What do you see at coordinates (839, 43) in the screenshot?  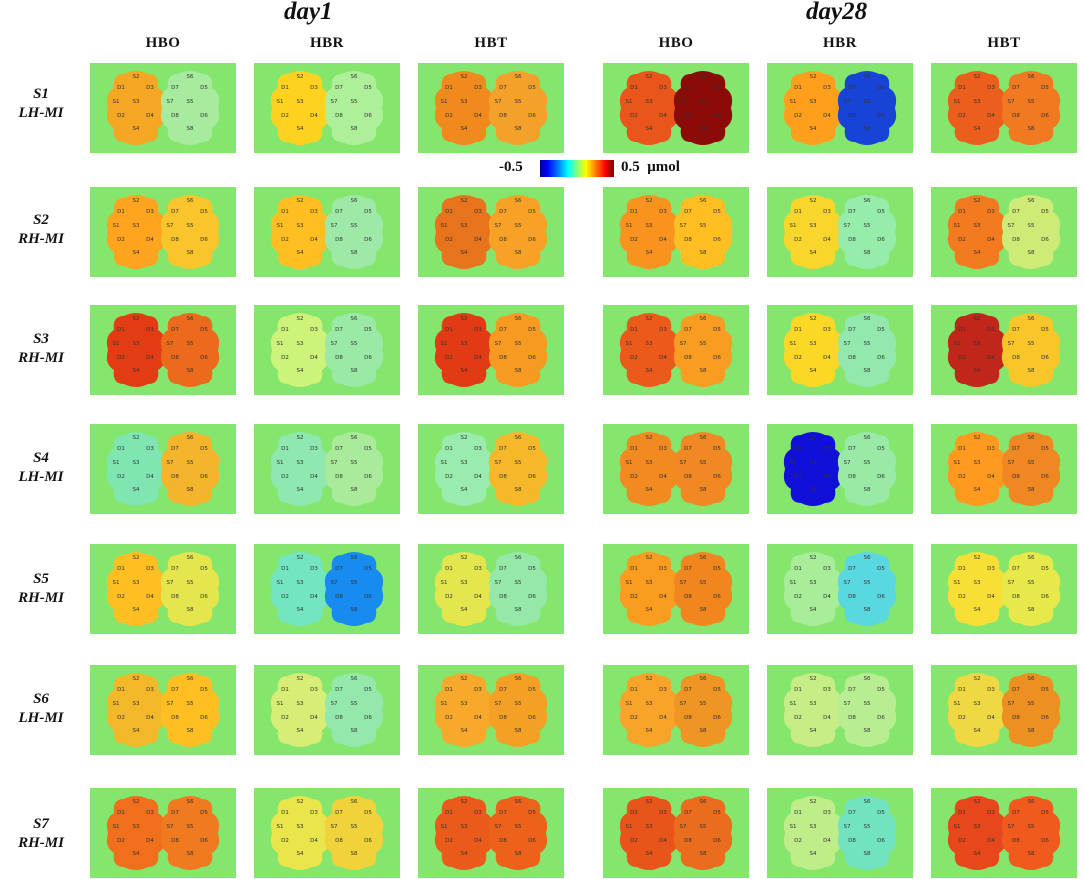 I see `col-header-day28-hbr: HBR` at bounding box center [839, 43].